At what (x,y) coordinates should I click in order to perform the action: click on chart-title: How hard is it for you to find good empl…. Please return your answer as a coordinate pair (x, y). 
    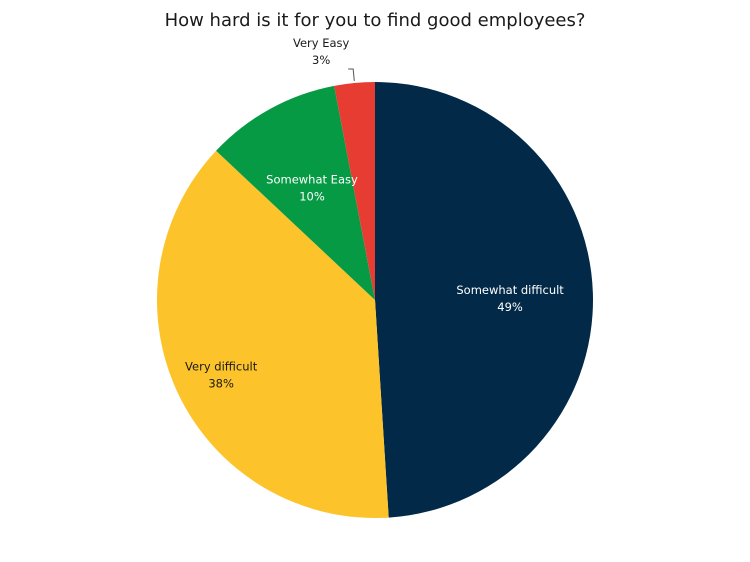
    Looking at the image, I should click on (375, 20).